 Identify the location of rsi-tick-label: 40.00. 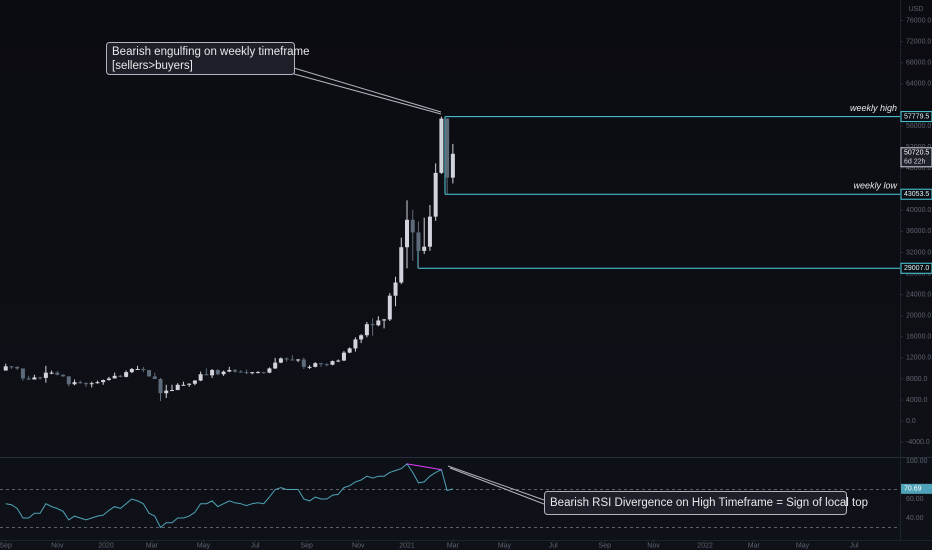
(915, 518).